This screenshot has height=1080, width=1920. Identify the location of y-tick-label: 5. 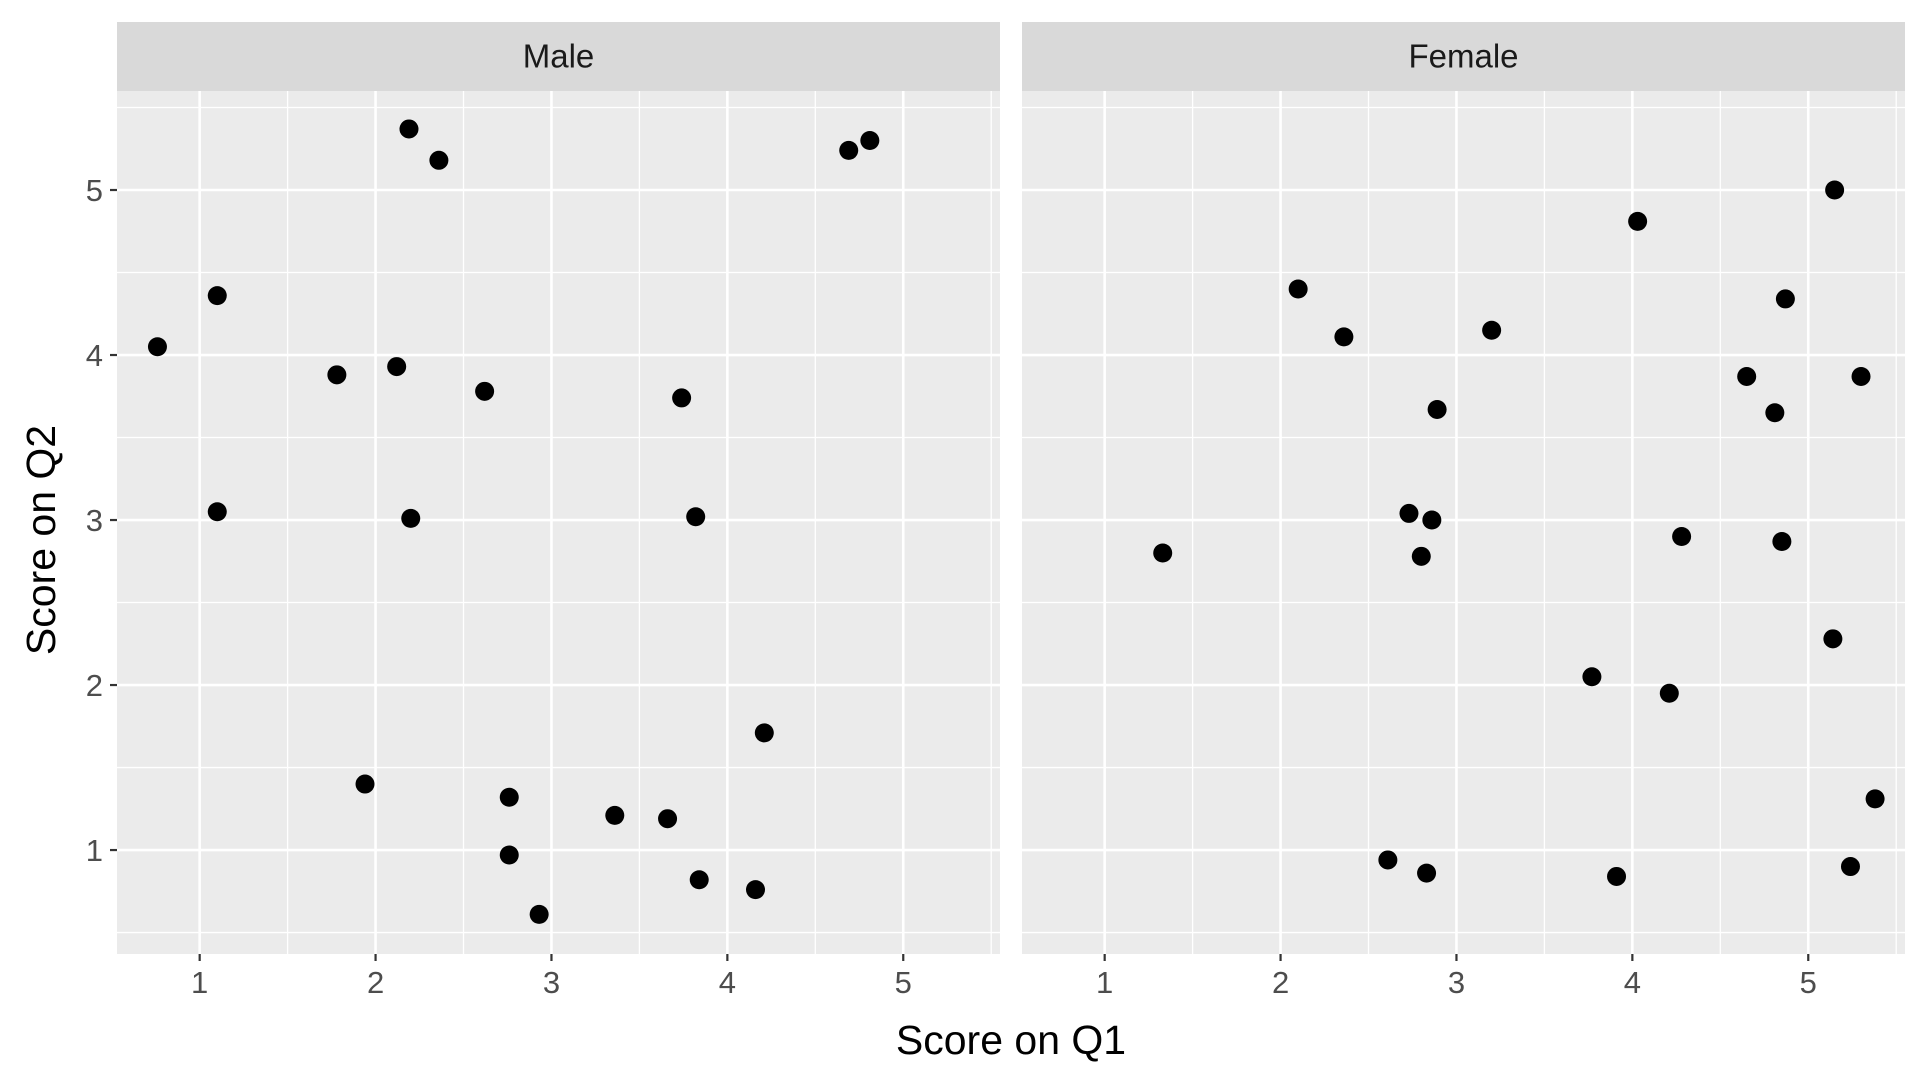
(94, 190).